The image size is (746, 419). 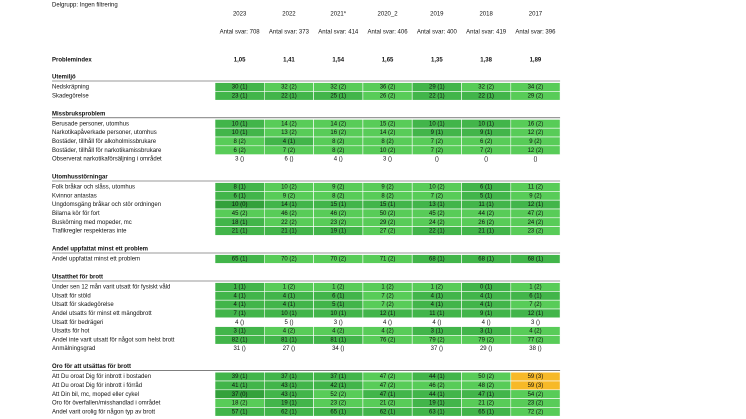 What do you see at coordinates (536, 395) in the screenshot?
I see `cell-value: 54 (2)` at bounding box center [536, 395].